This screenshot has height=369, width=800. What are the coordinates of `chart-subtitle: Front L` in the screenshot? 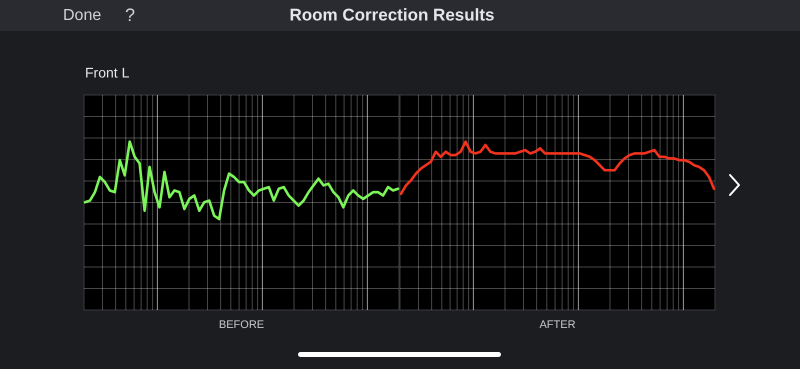 It's located at (107, 72).